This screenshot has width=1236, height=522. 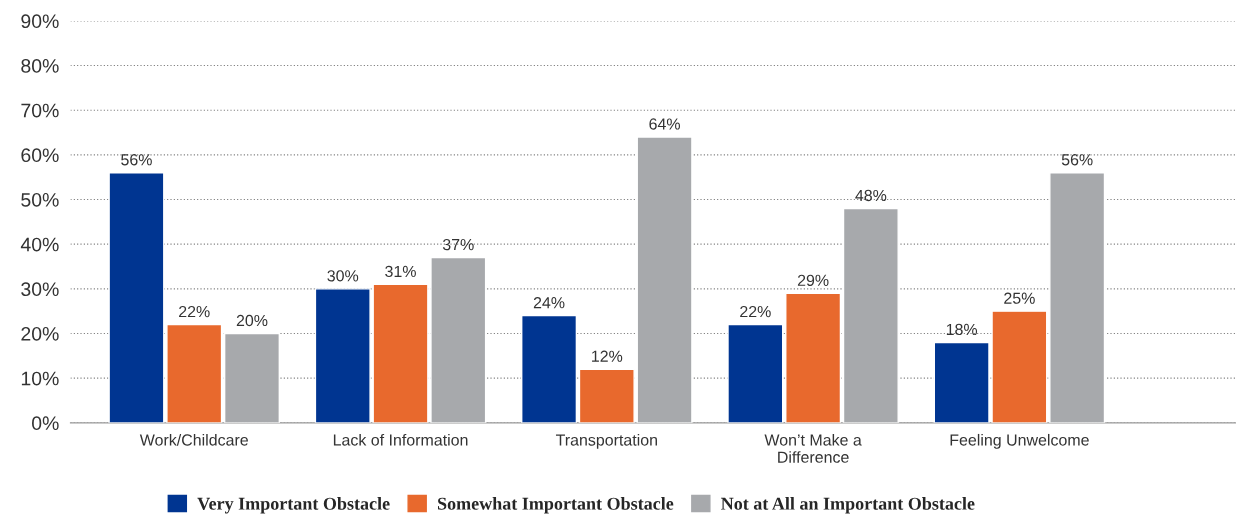 I want to click on legend-label: Not at All an Important Obstacle, so click(x=848, y=505).